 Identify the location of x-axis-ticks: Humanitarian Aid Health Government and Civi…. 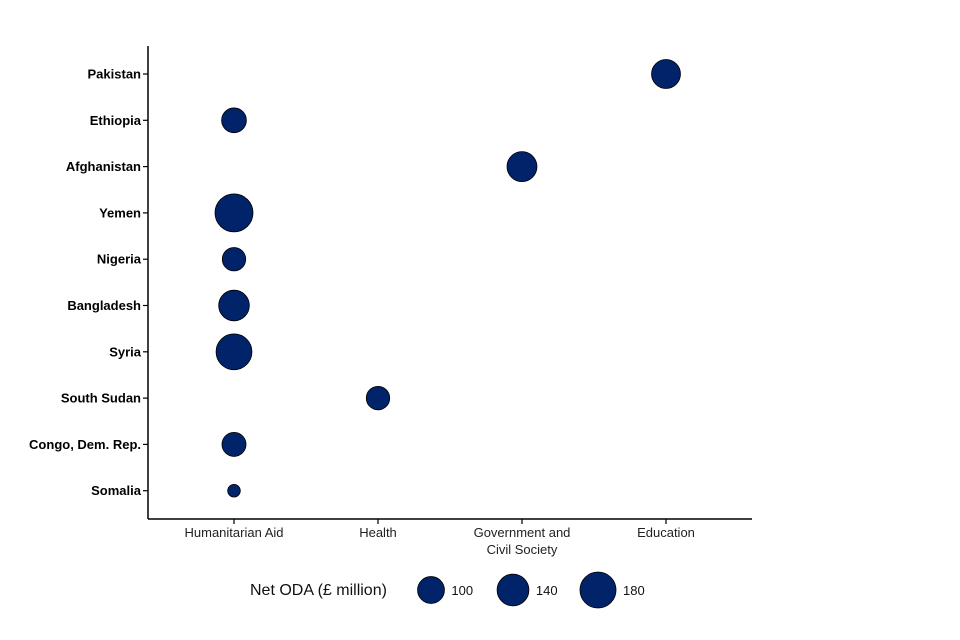
(440, 538).